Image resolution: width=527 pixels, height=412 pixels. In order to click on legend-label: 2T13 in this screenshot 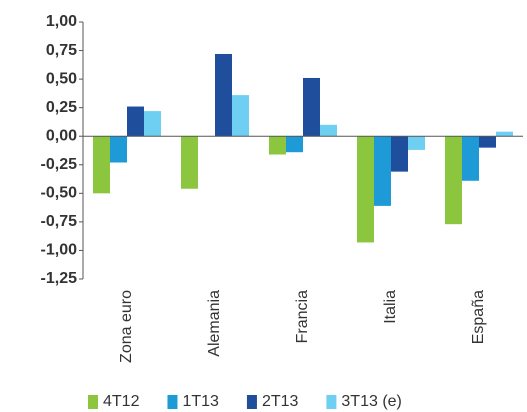, I will do `click(280, 401)`.